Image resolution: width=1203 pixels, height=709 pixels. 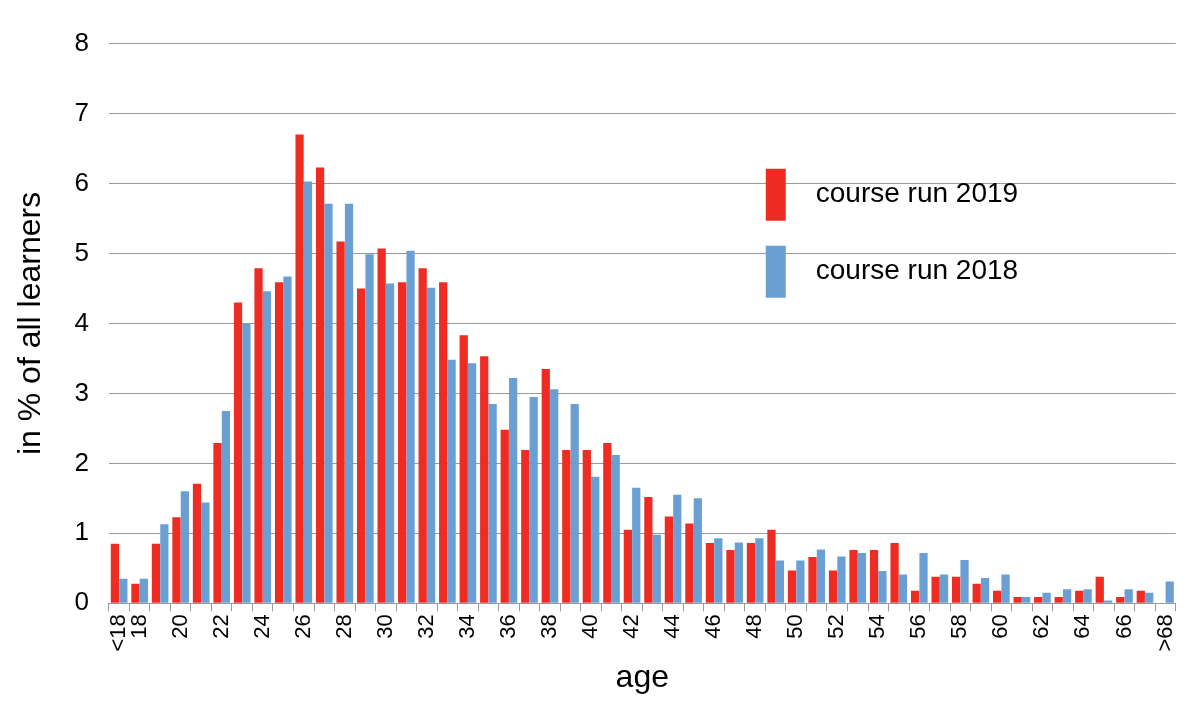 I want to click on y-axis-title: in % of all learners, so click(x=29, y=323).